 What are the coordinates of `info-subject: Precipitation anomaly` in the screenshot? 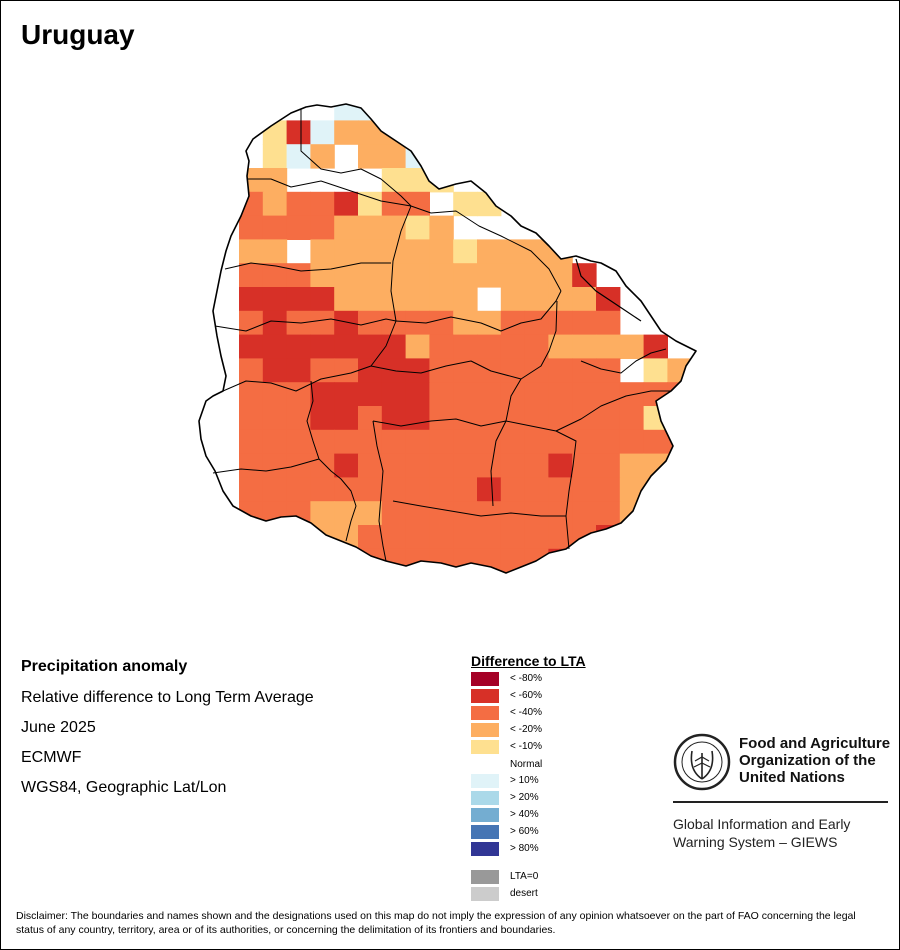 It's located at (104, 666).